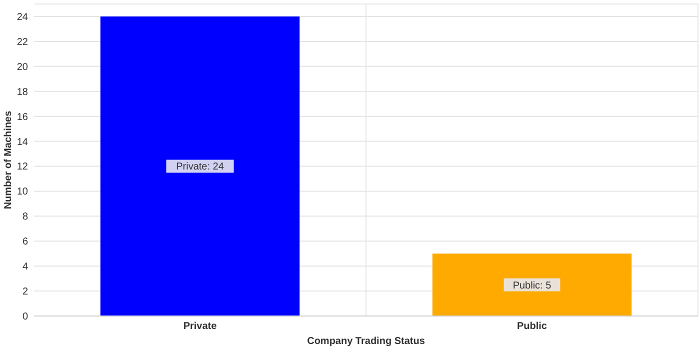  Describe the element at coordinates (532, 326) in the screenshot. I see `x-tick-label: Public` at that location.